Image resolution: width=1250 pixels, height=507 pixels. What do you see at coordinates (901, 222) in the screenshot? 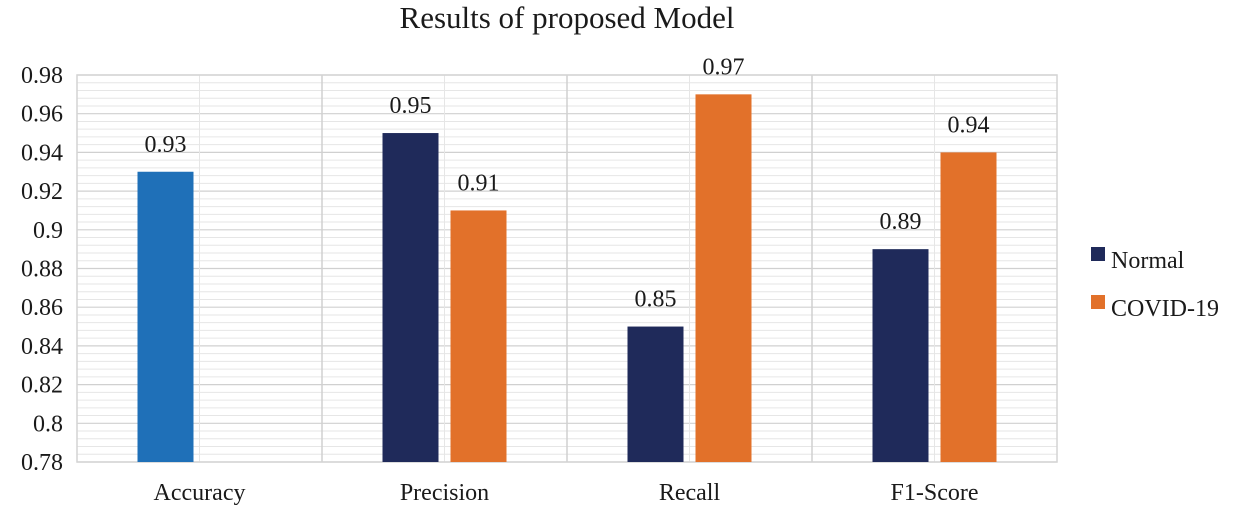
I see `data-label: 0.89` at bounding box center [901, 222].